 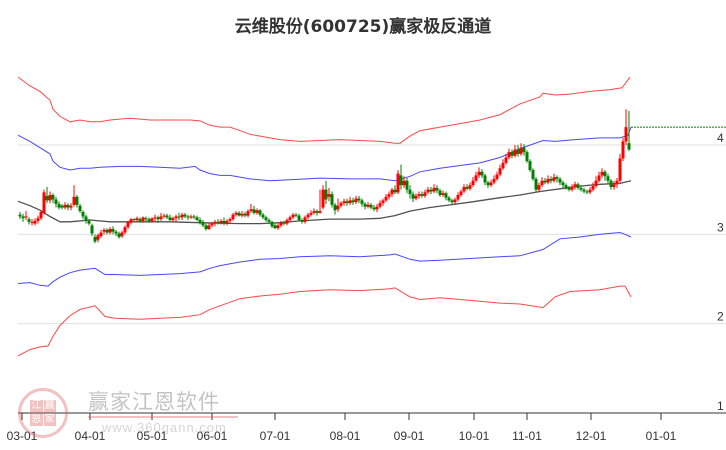 What do you see at coordinates (275, 436) in the screenshot?
I see `x-tick-label: 07-01` at bounding box center [275, 436].